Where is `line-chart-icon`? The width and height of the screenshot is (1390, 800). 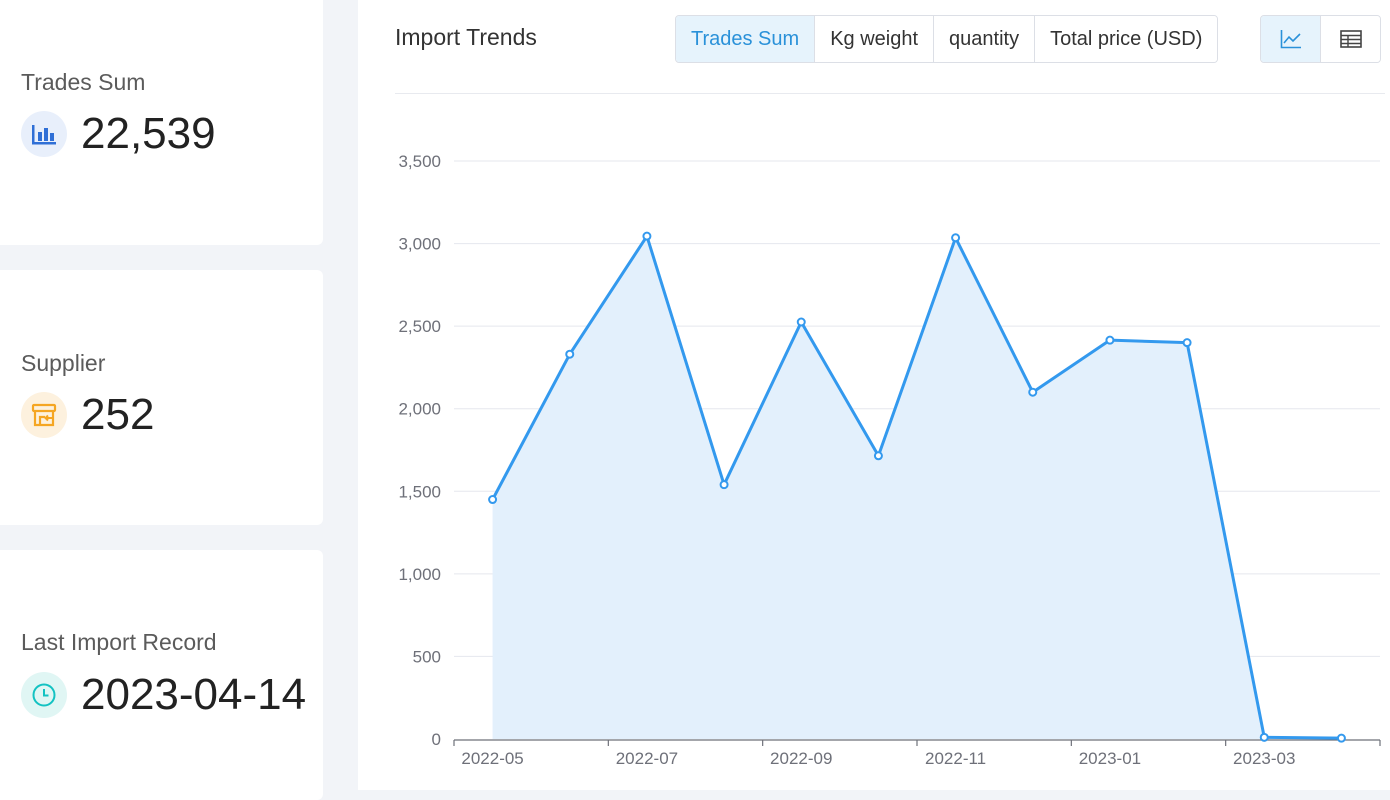 line-chart-icon is located at coordinates (1290, 39).